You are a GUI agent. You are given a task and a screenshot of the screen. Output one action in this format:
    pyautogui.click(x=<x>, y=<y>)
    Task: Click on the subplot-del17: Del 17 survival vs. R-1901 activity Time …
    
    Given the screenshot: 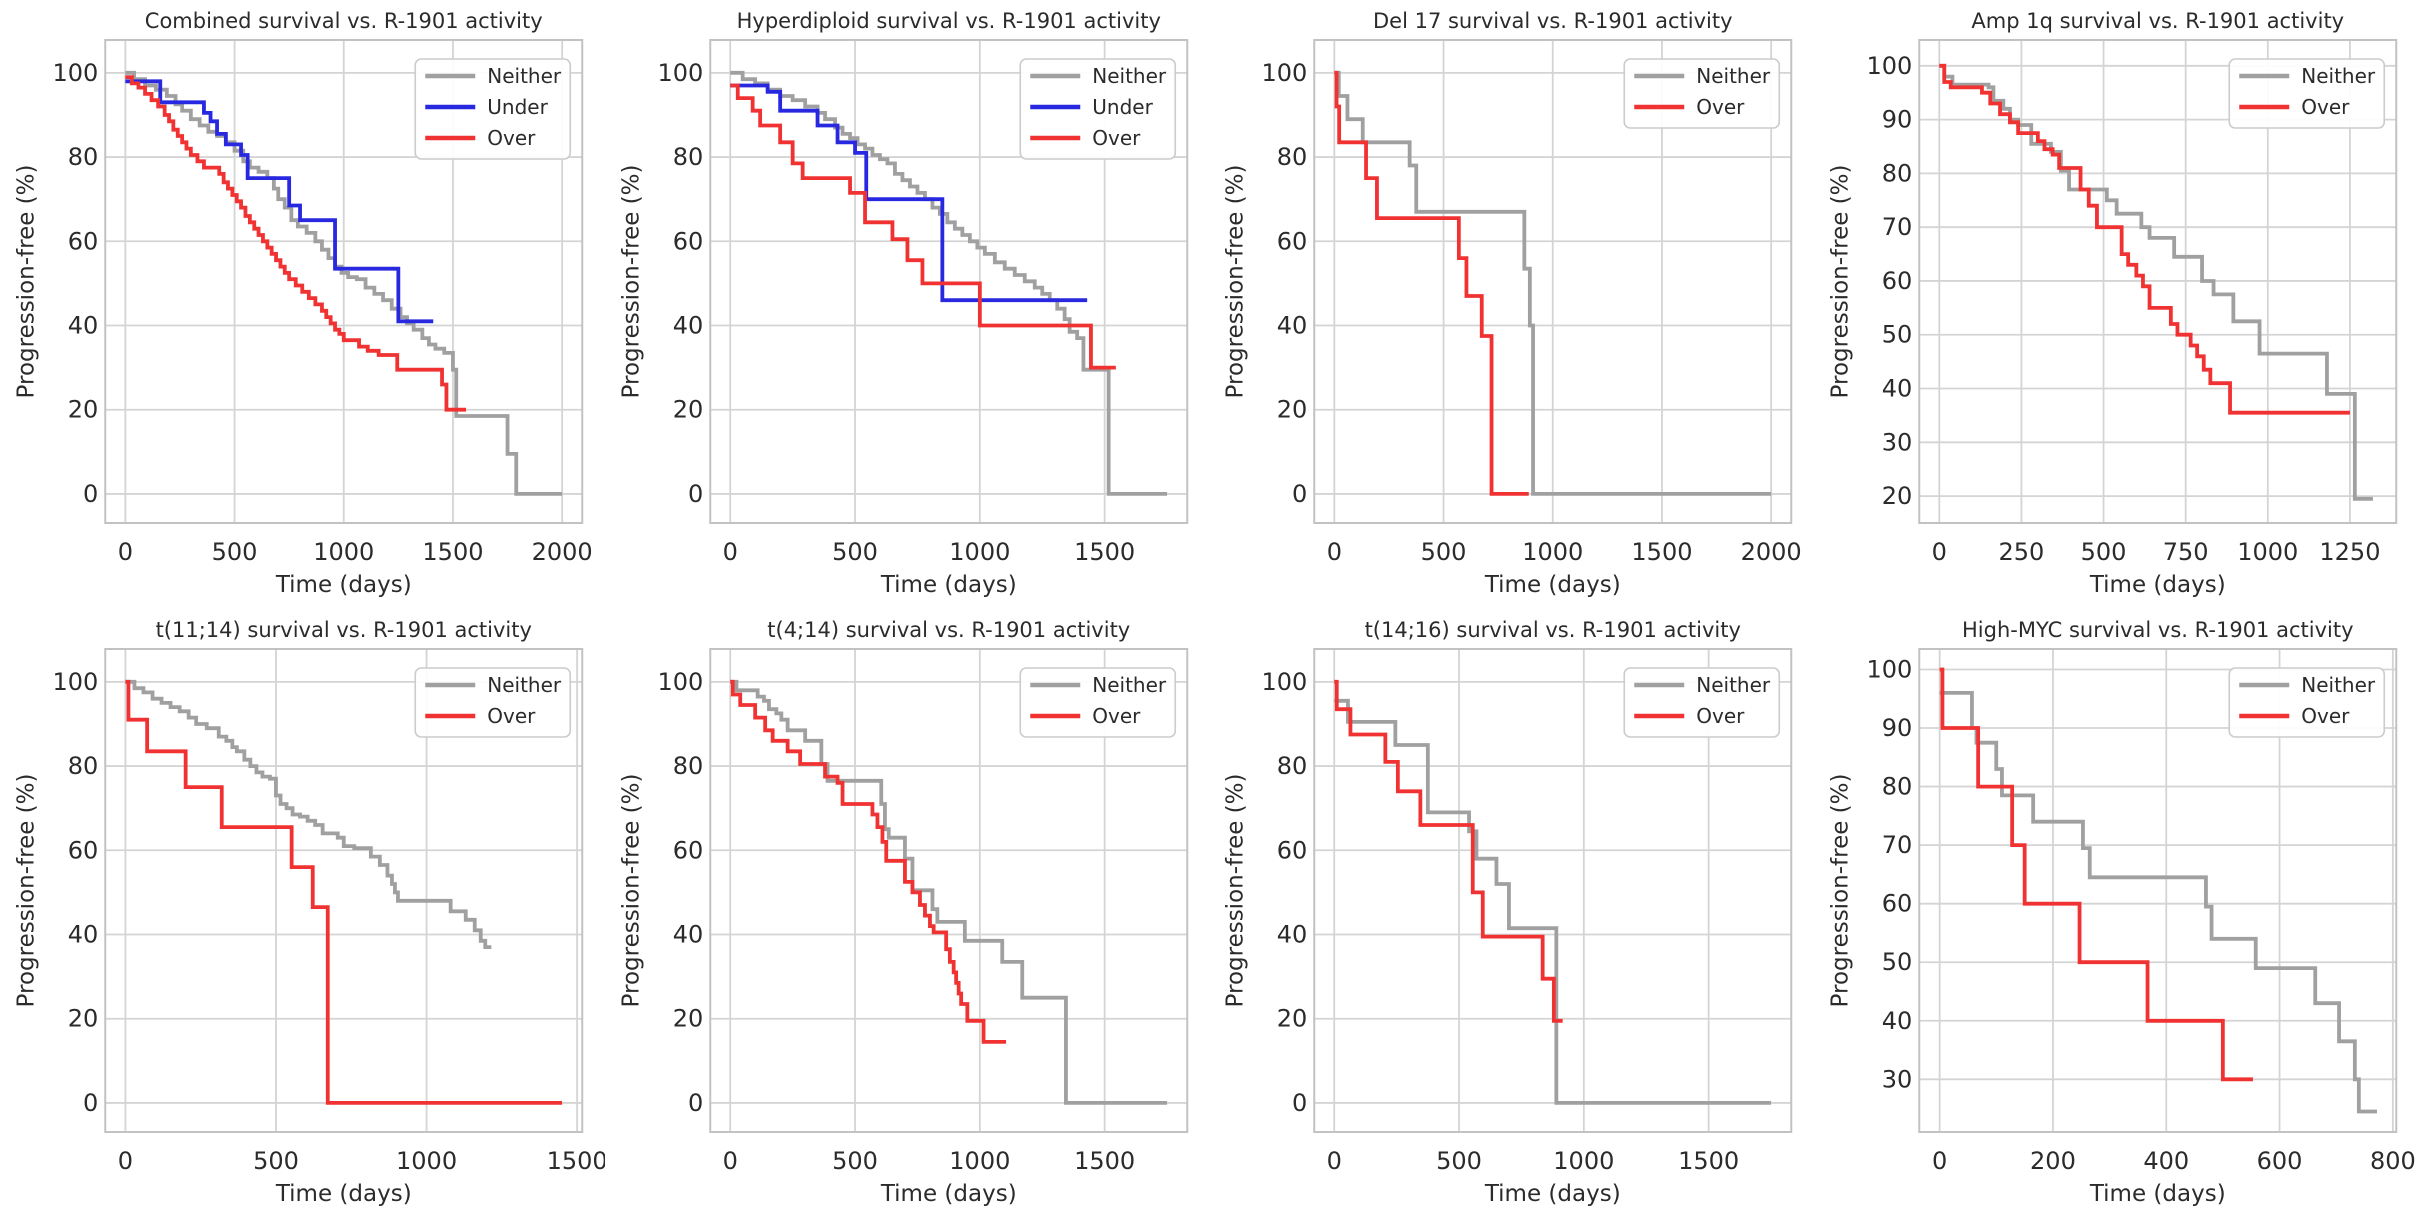 What is the action you would take?
    pyautogui.click(x=1511, y=304)
    